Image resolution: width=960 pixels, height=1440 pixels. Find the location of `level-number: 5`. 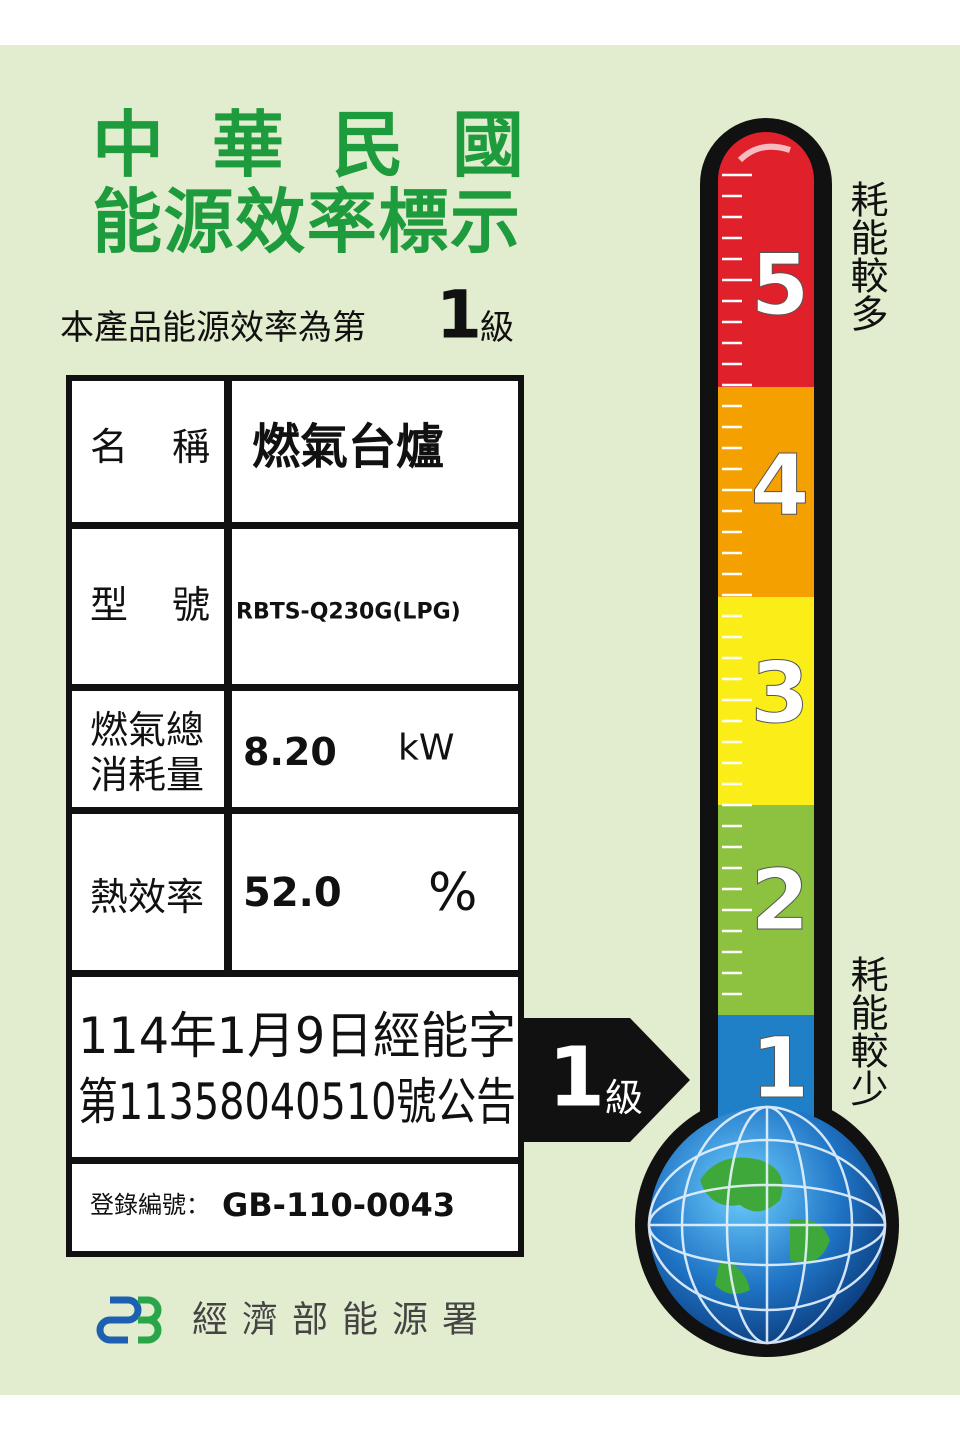

level-number: 5 is located at coordinates (780, 285).